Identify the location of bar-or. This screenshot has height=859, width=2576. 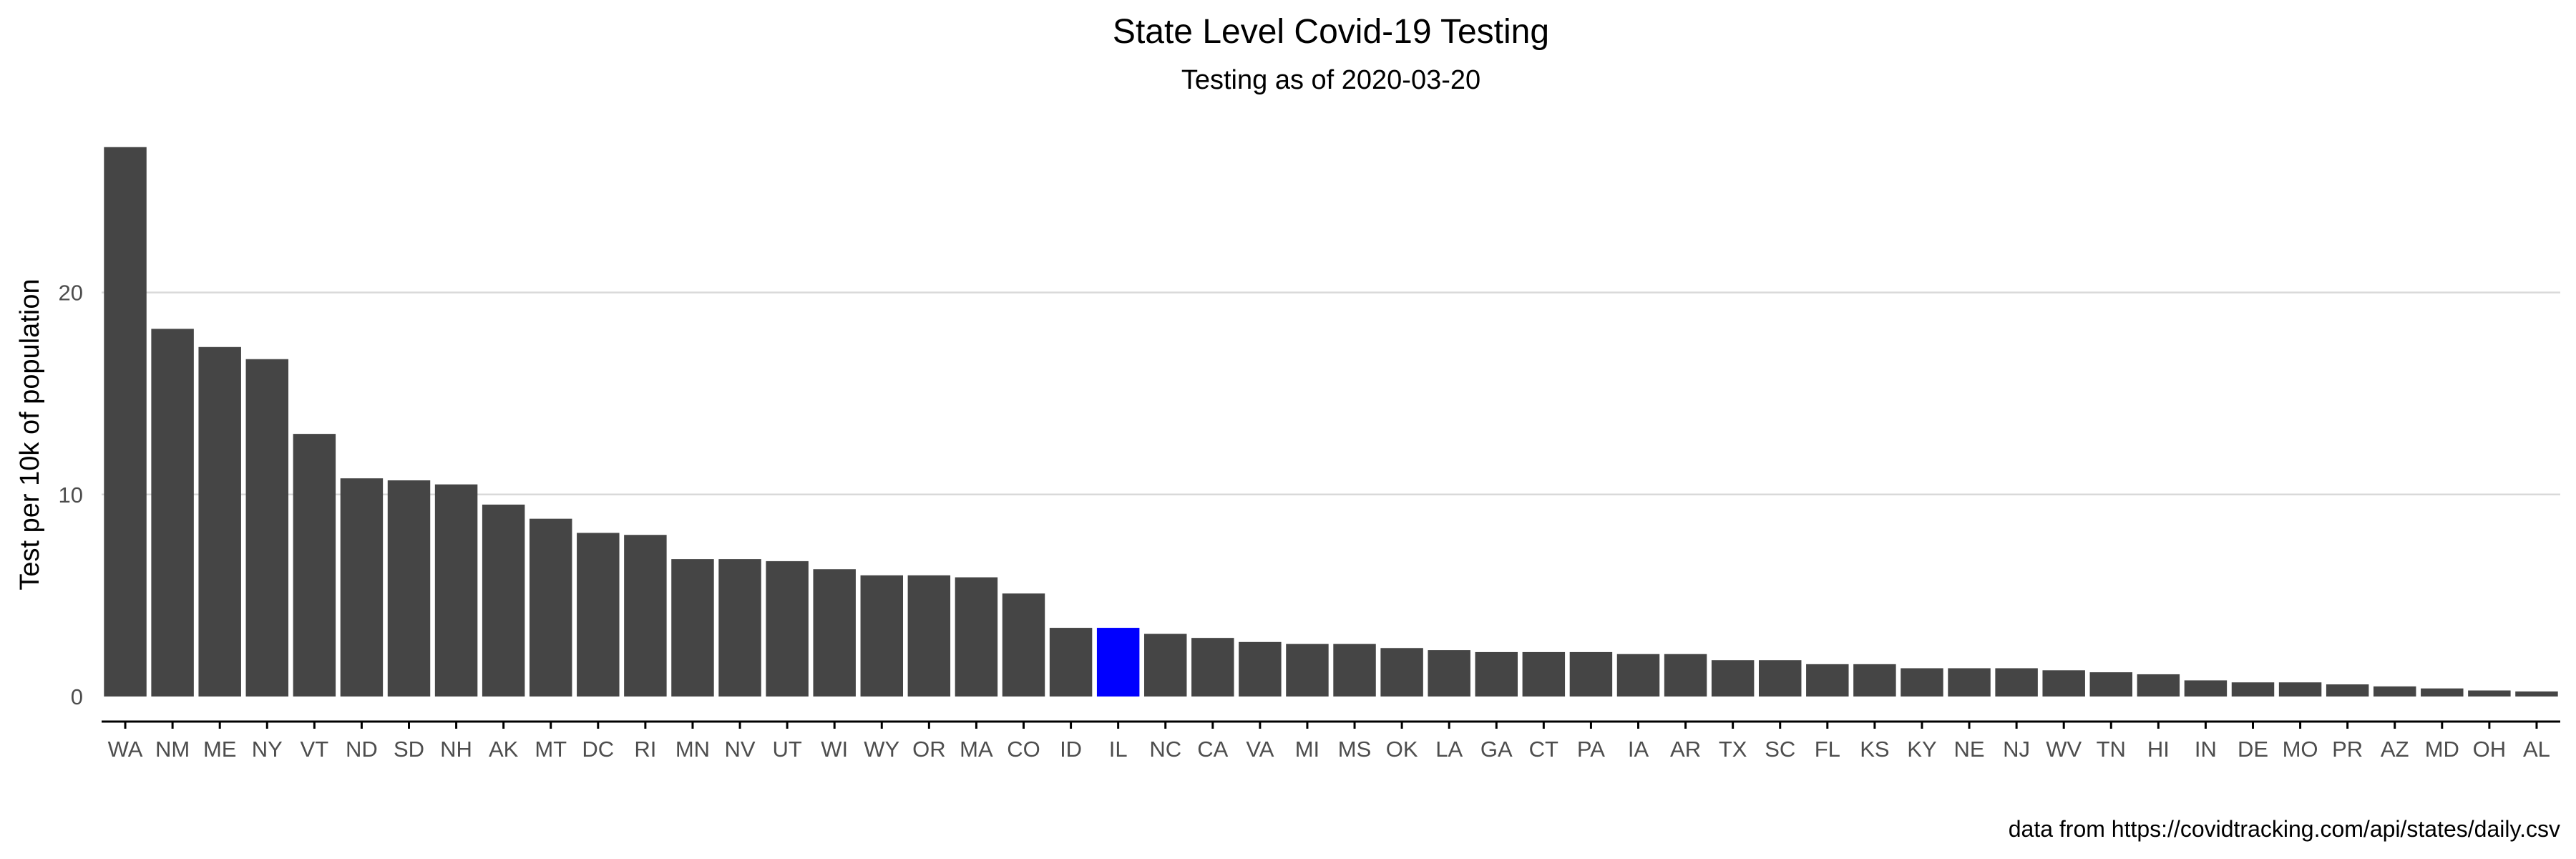
(929, 636).